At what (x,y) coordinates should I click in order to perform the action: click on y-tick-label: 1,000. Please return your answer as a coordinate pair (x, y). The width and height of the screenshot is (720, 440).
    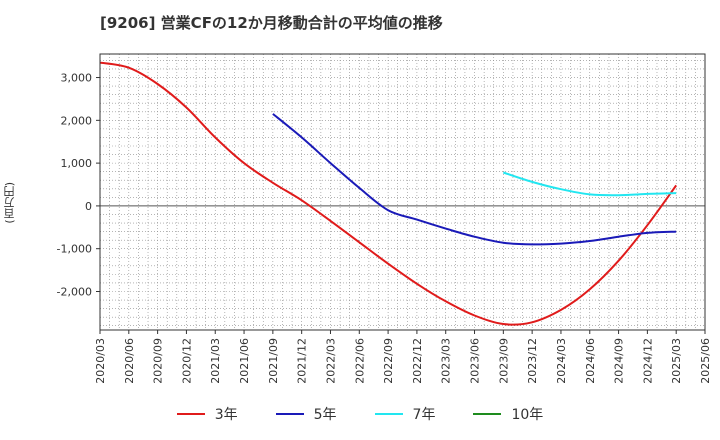
    Looking at the image, I should click on (77, 163).